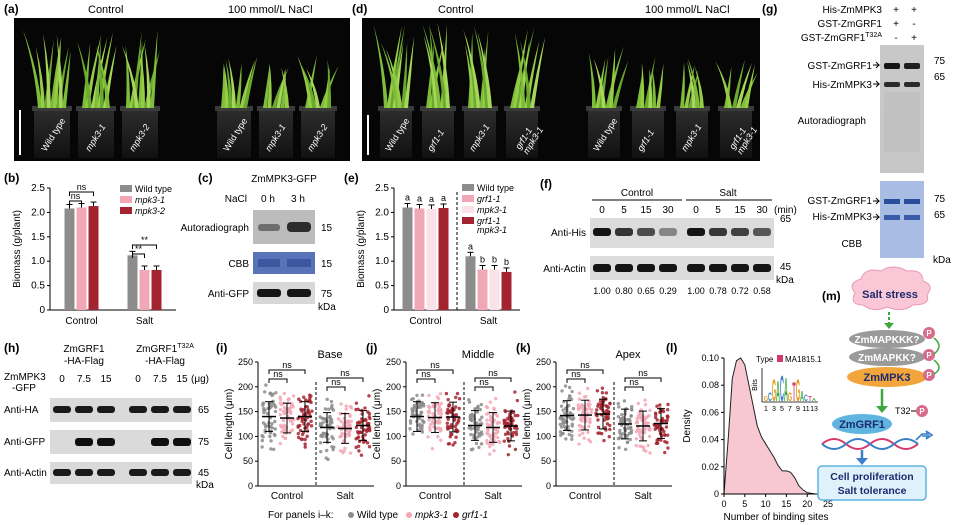 The height and width of the screenshot is (525, 960). I want to click on legend-label: mpk3-1, so click(492, 210).